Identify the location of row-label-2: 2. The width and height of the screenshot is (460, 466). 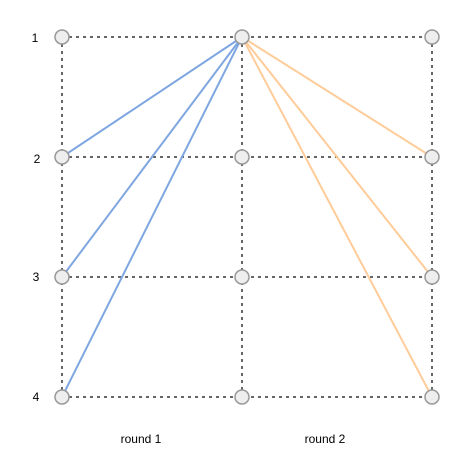
(37, 159).